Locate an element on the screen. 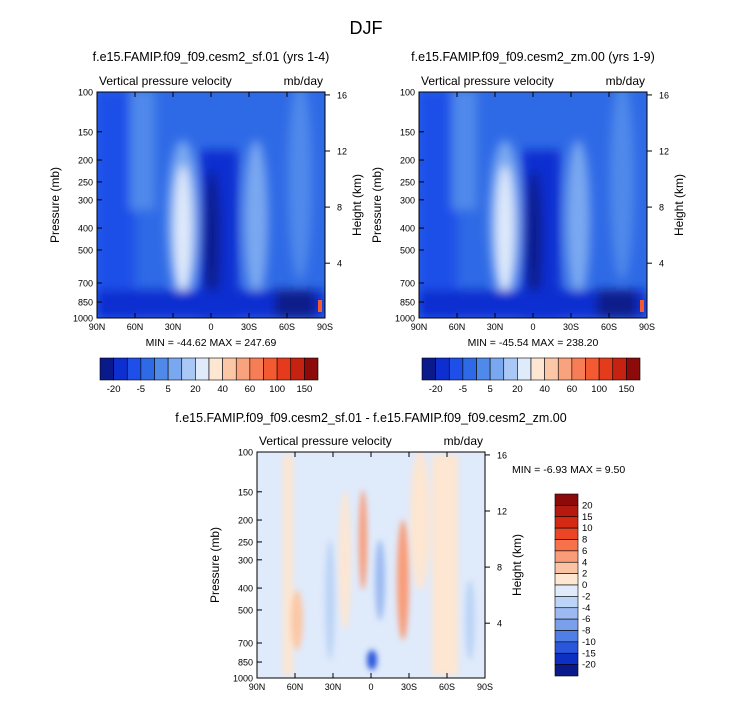 This screenshot has width=733, height=703. panel-2-ytick-label: 250 is located at coordinates (407, 182).